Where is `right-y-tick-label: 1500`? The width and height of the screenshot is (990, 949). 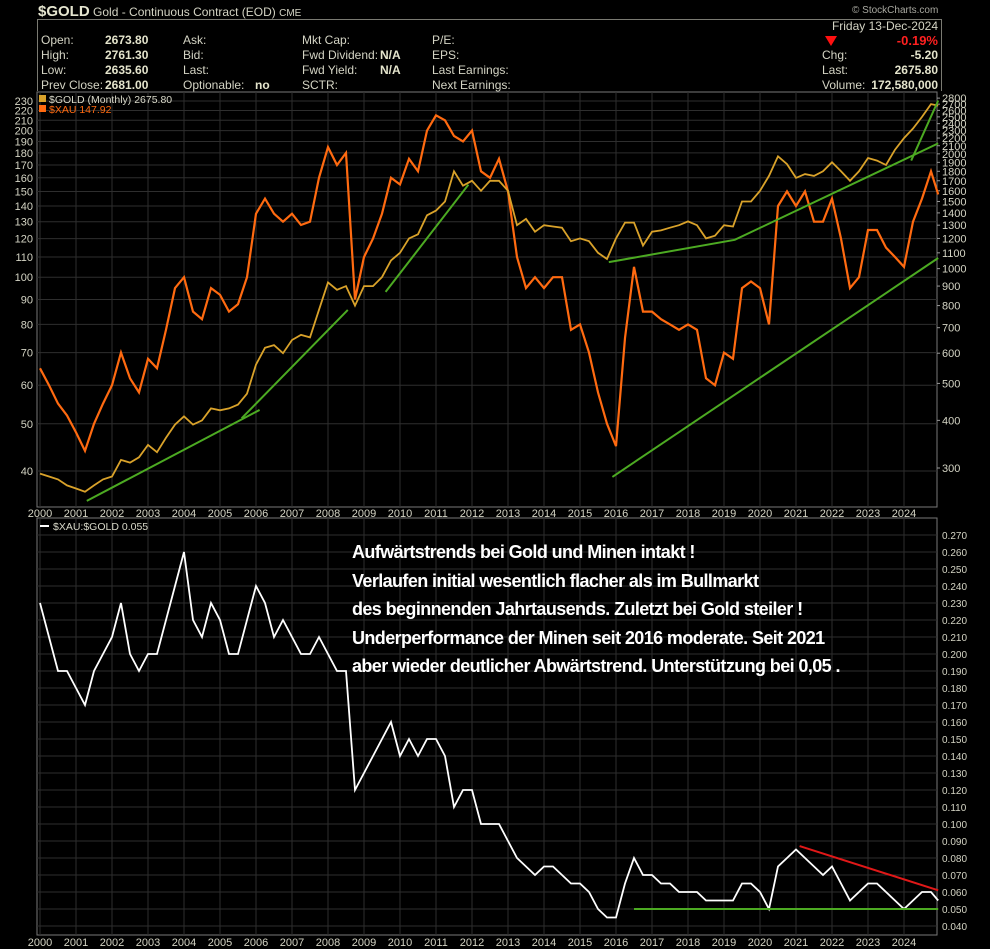
right-y-tick-label: 1500 is located at coordinates (954, 202).